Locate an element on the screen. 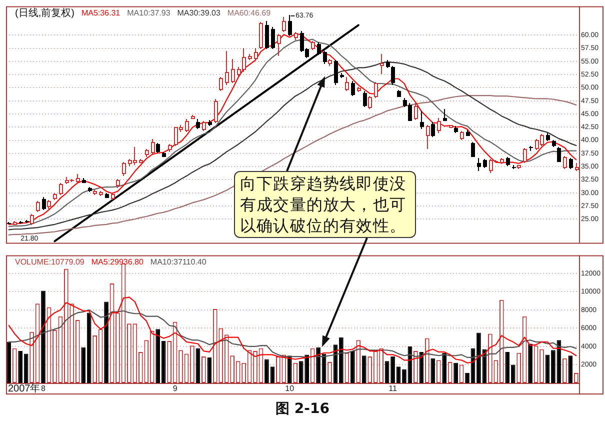 The image size is (605, 424). text: MA10:37110.40 is located at coordinates (178, 261).